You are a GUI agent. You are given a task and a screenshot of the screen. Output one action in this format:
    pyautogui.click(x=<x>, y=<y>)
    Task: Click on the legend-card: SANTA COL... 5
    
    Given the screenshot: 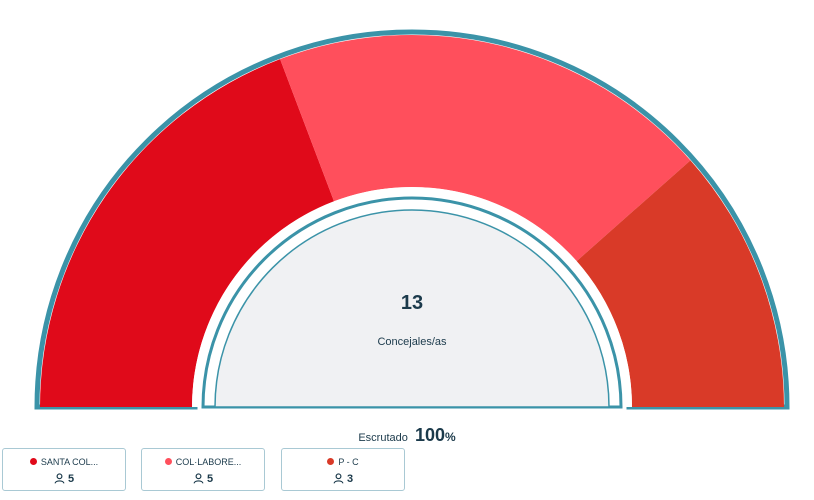 What is the action you would take?
    pyautogui.click(x=64, y=469)
    